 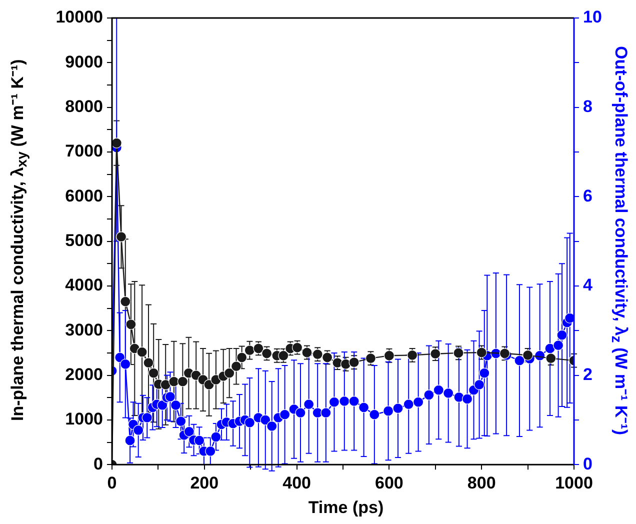 What do you see at coordinates (79, 17) in the screenshot?
I see `y-tick-label: 10000` at bounding box center [79, 17].